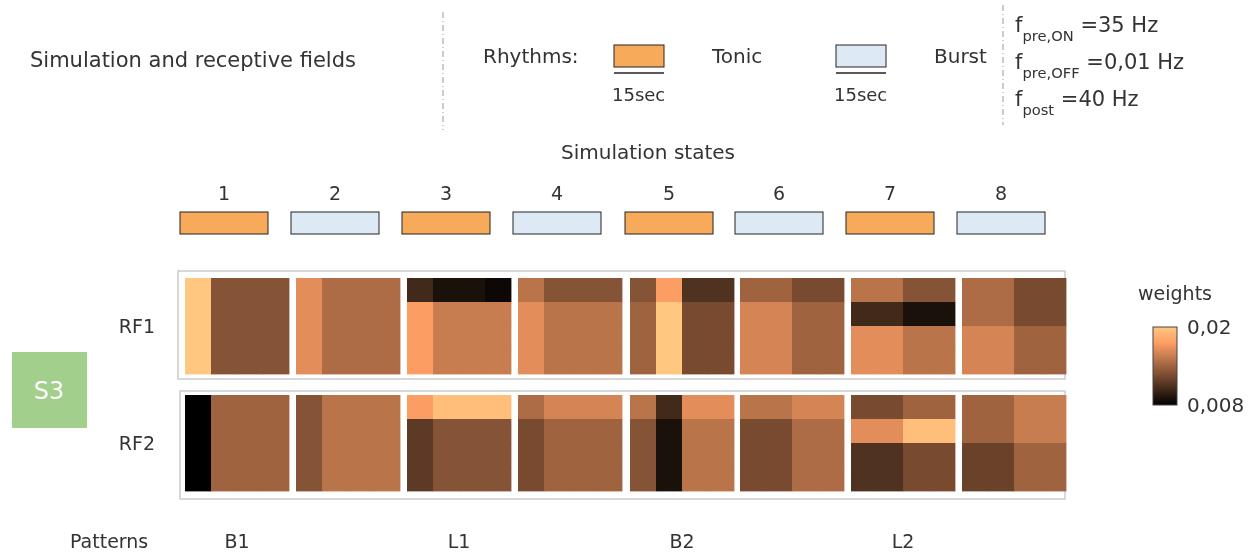 The height and width of the screenshot is (554, 1258). I want to click on color-bar-label: 0,02, so click(1209, 327).